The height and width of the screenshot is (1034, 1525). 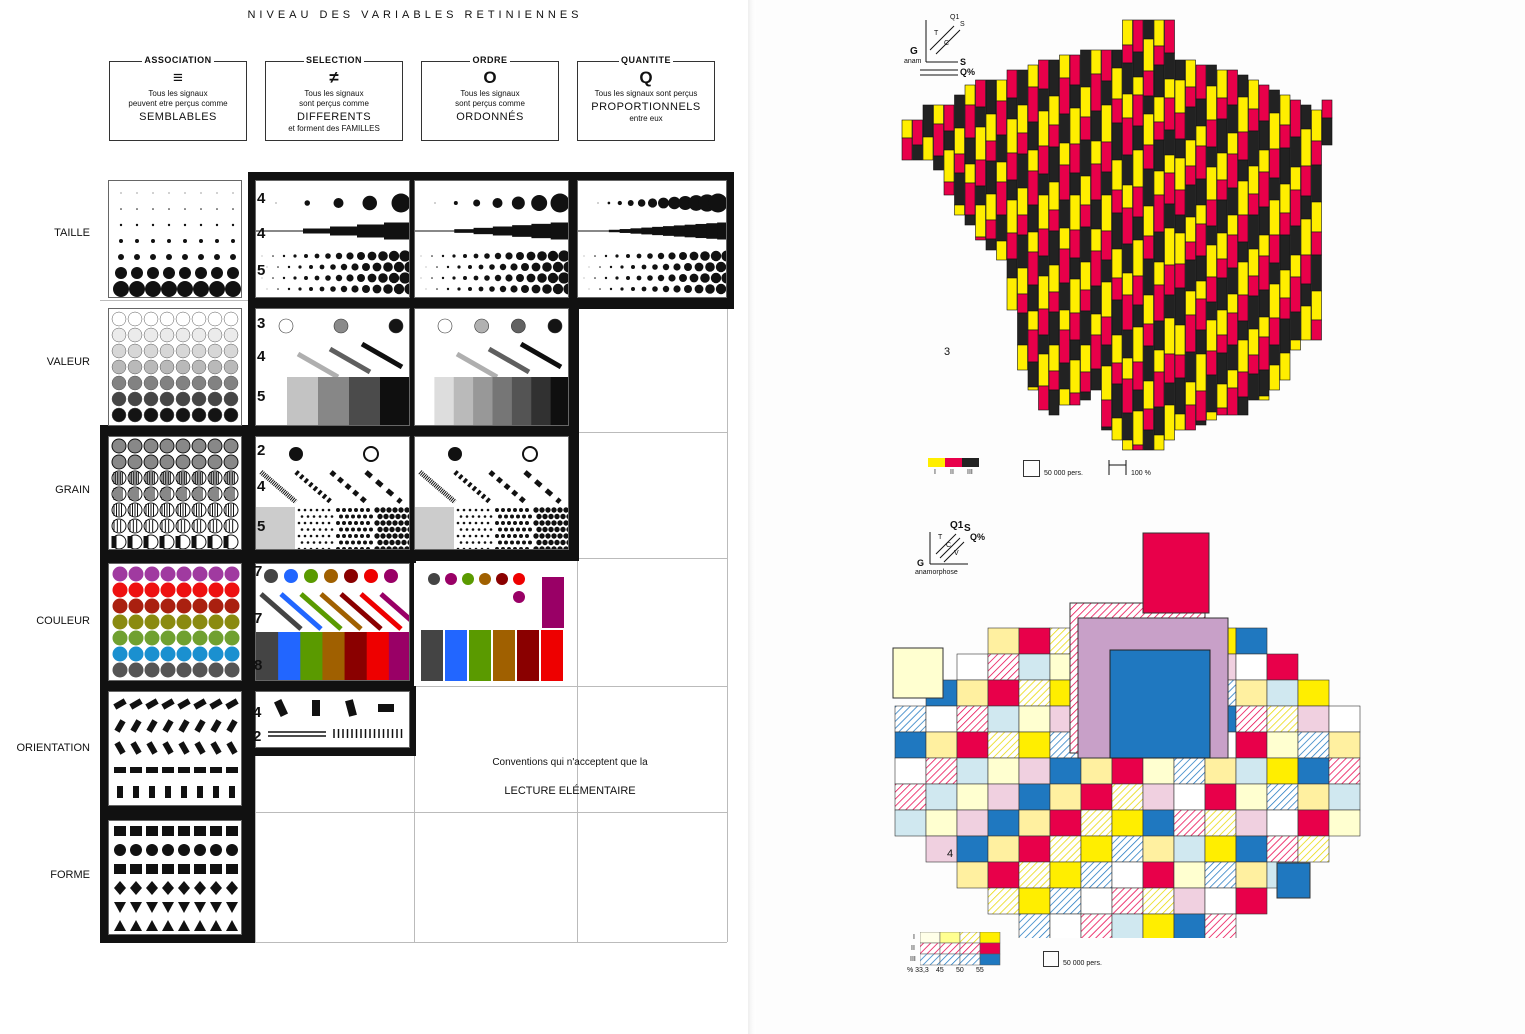 I want to click on level-text: et forment des FAMILLES, so click(x=334, y=128).